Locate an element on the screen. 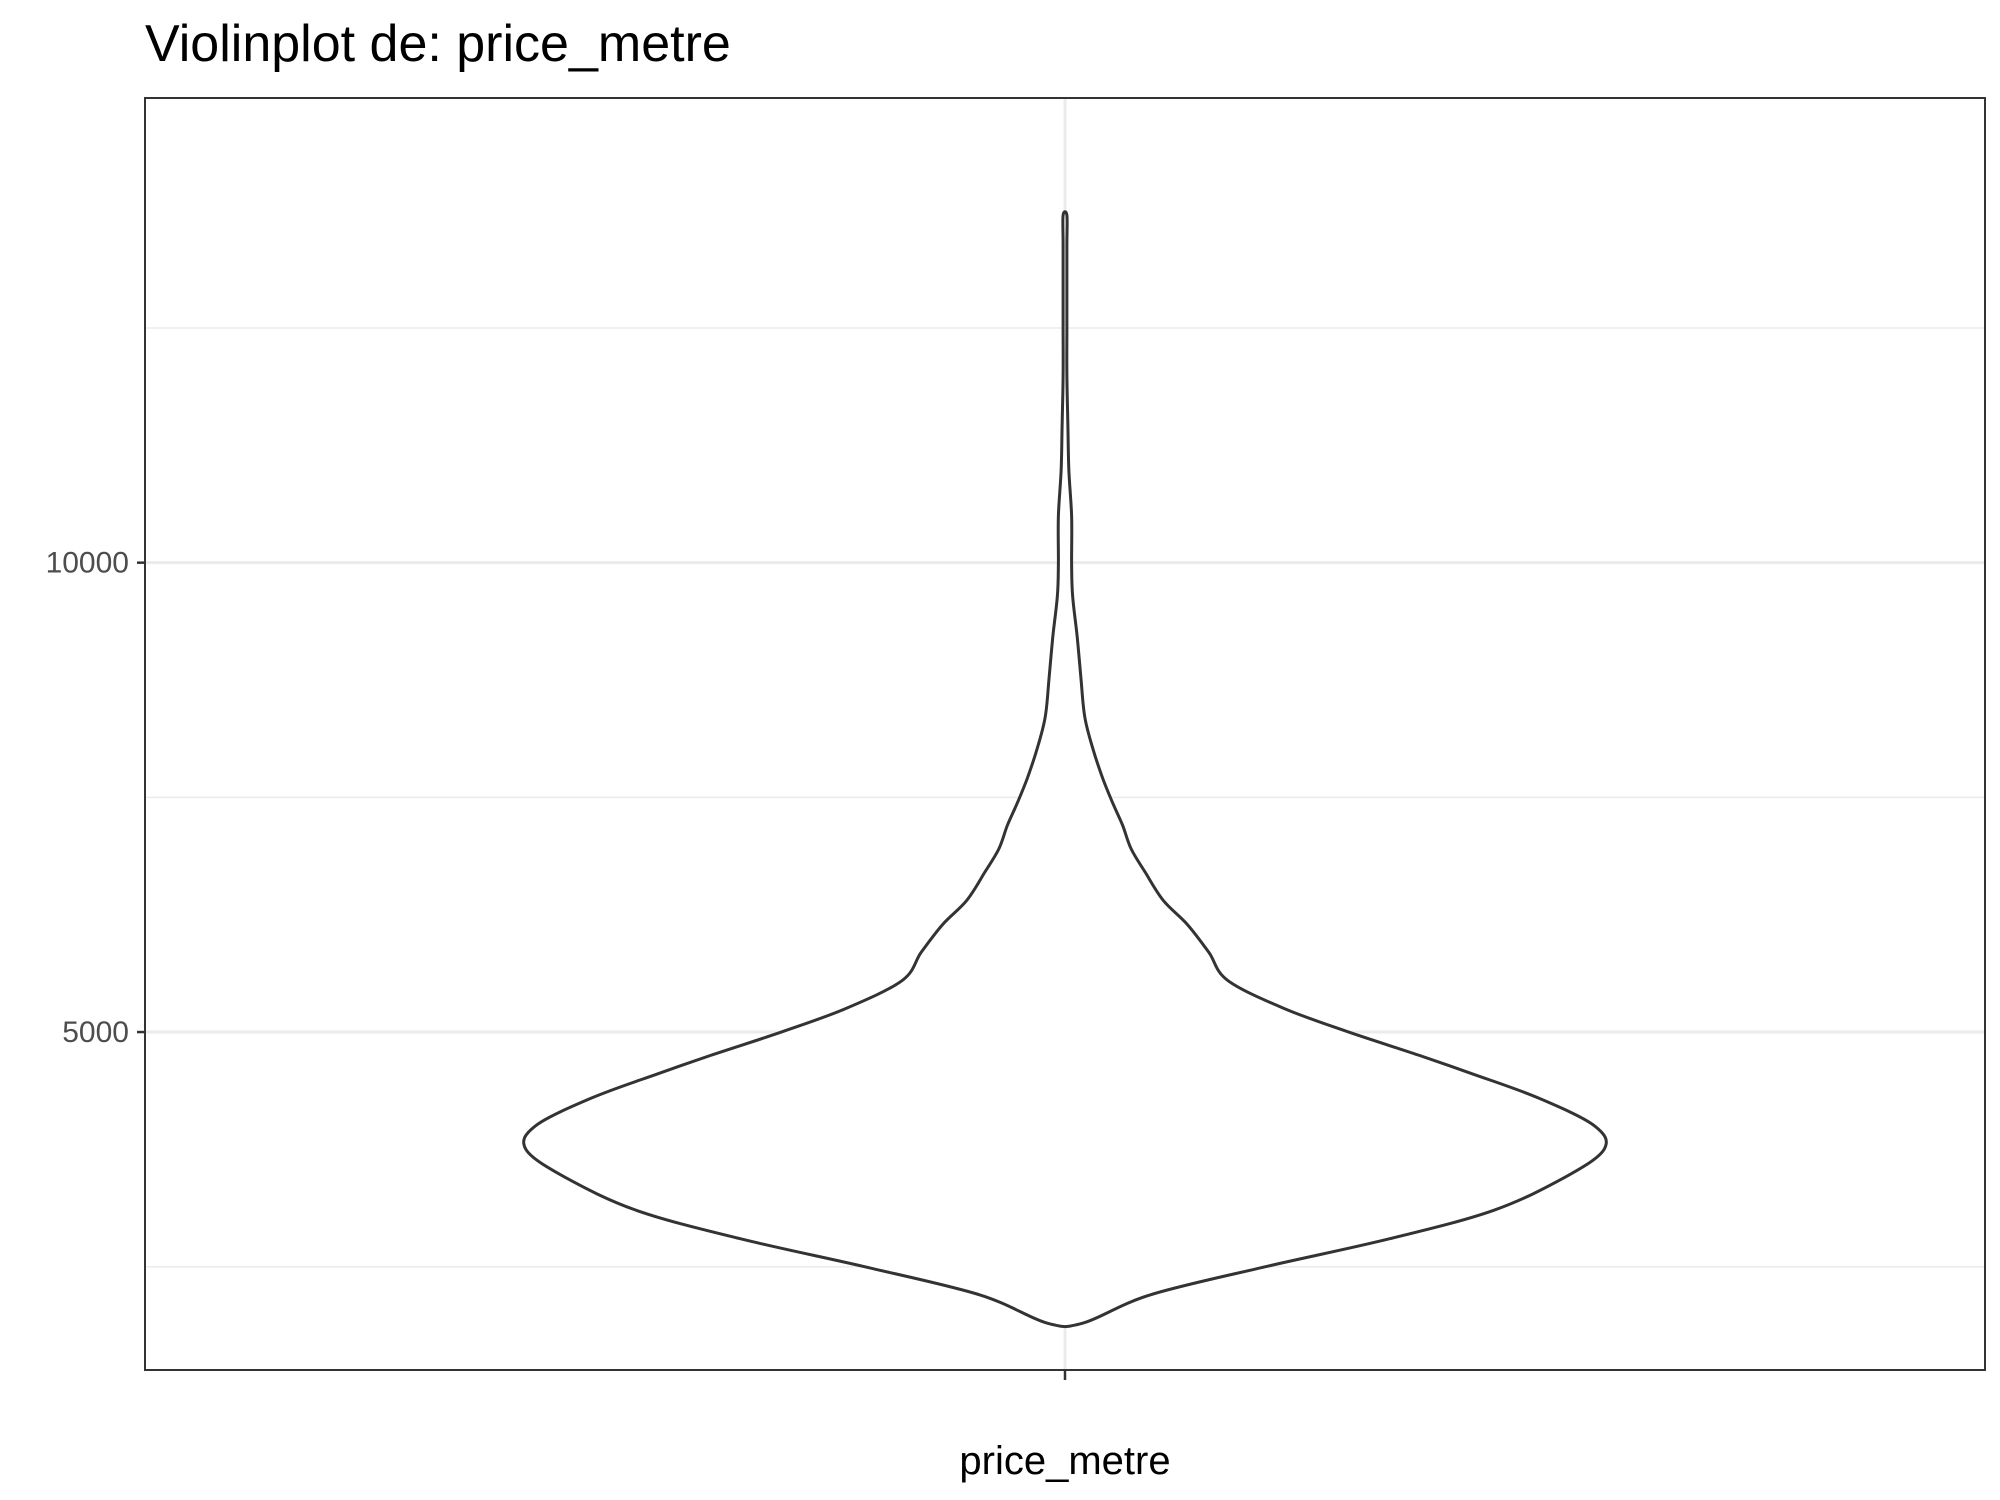 Image resolution: width=2000 pixels, height=1500 pixels. x-axis-label: price_metre is located at coordinates (1064, 1461).